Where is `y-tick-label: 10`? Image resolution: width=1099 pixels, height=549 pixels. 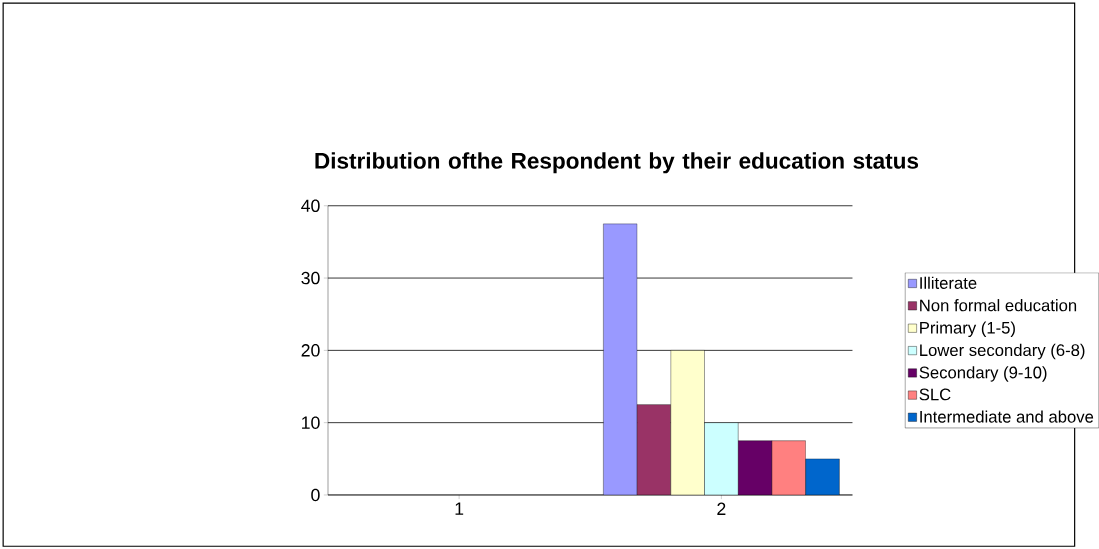
y-tick-label: 10 is located at coordinates (311, 422).